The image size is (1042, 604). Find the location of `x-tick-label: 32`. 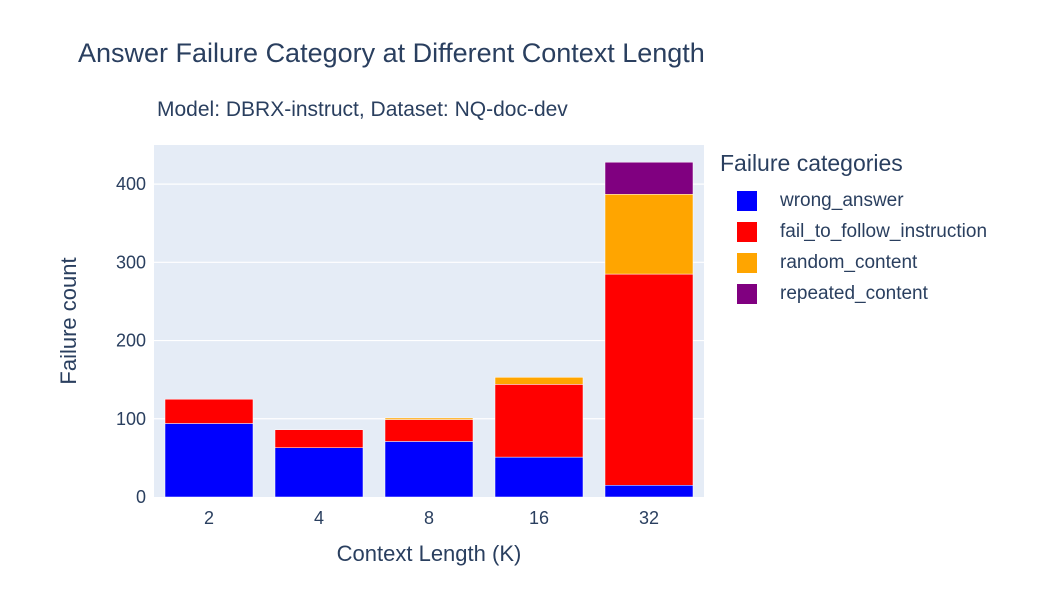

x-tick-label: 32 is located at coordinates (649, 518).